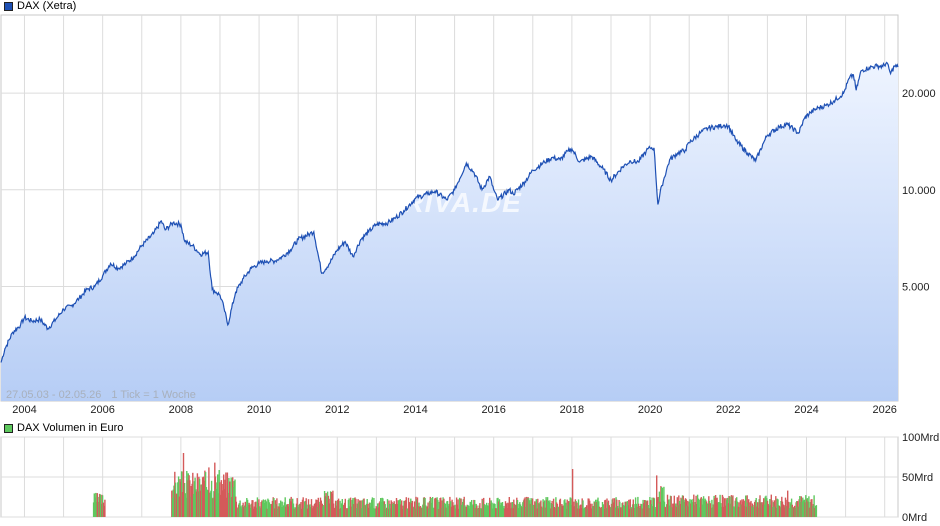 Image resolution: width=940 pixels, height=526 pixels. I want to click on x-tick-label: 2006, so click(102, 410).